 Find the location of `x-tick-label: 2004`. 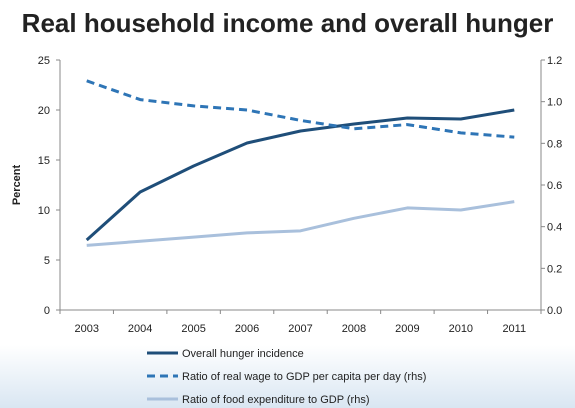

x-tick-label: 2004 is located at coordinates (140, 329).